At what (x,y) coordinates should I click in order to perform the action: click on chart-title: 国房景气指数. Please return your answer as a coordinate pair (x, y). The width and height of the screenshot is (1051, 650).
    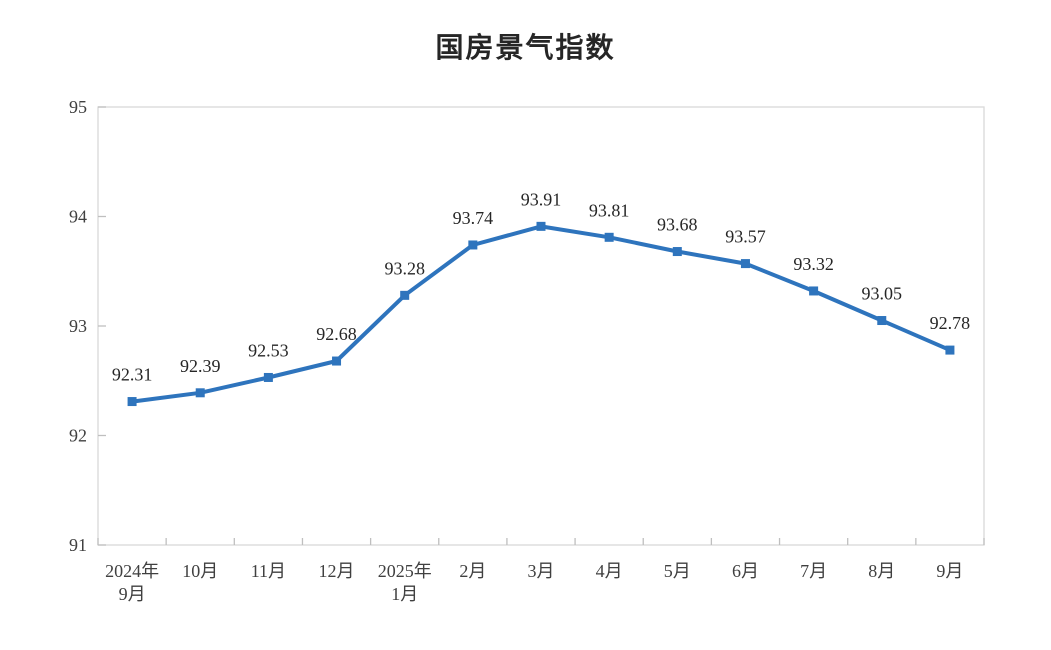
    Looking at the image, I should click on (525, 47).